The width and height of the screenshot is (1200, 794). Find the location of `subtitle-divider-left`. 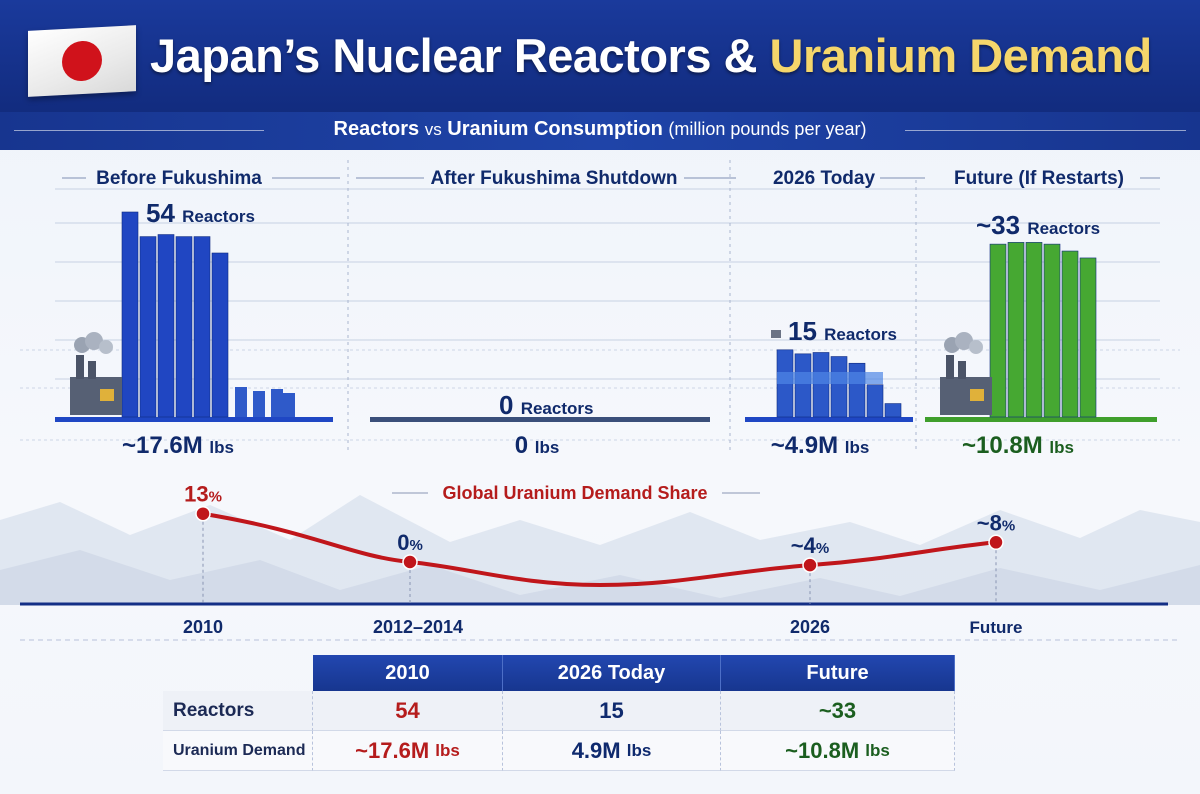

subtitle-divider-left is located at coordinates (139, 130).